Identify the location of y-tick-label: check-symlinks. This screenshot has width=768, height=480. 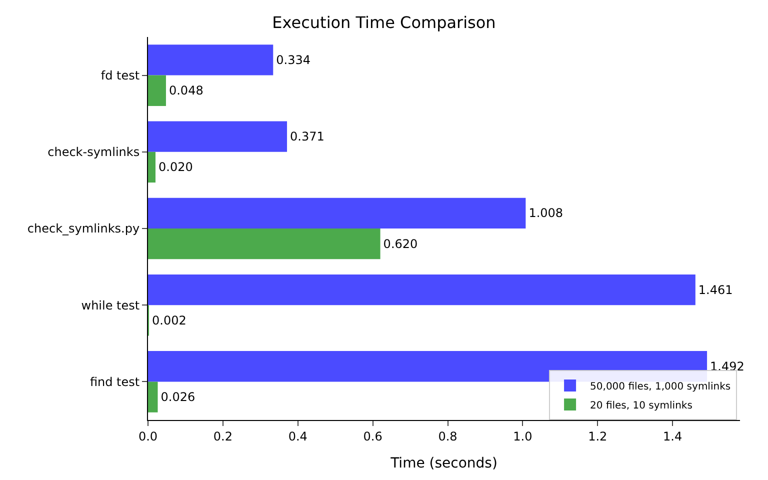
(94, 152).